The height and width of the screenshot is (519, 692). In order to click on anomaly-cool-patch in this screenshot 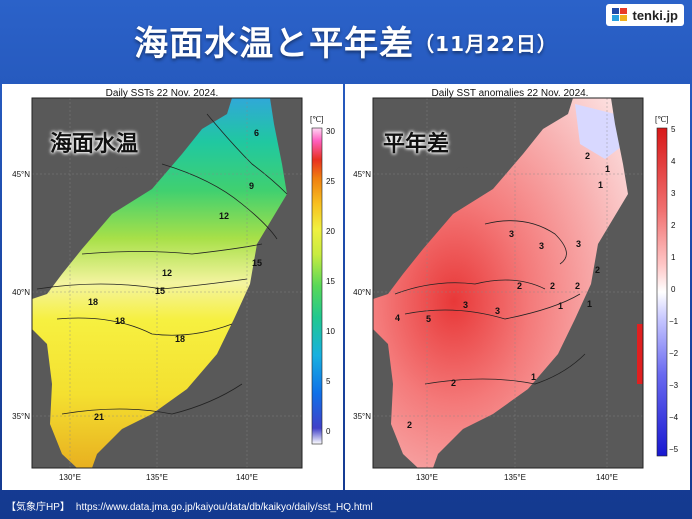, I will do `click(600, 131)`.